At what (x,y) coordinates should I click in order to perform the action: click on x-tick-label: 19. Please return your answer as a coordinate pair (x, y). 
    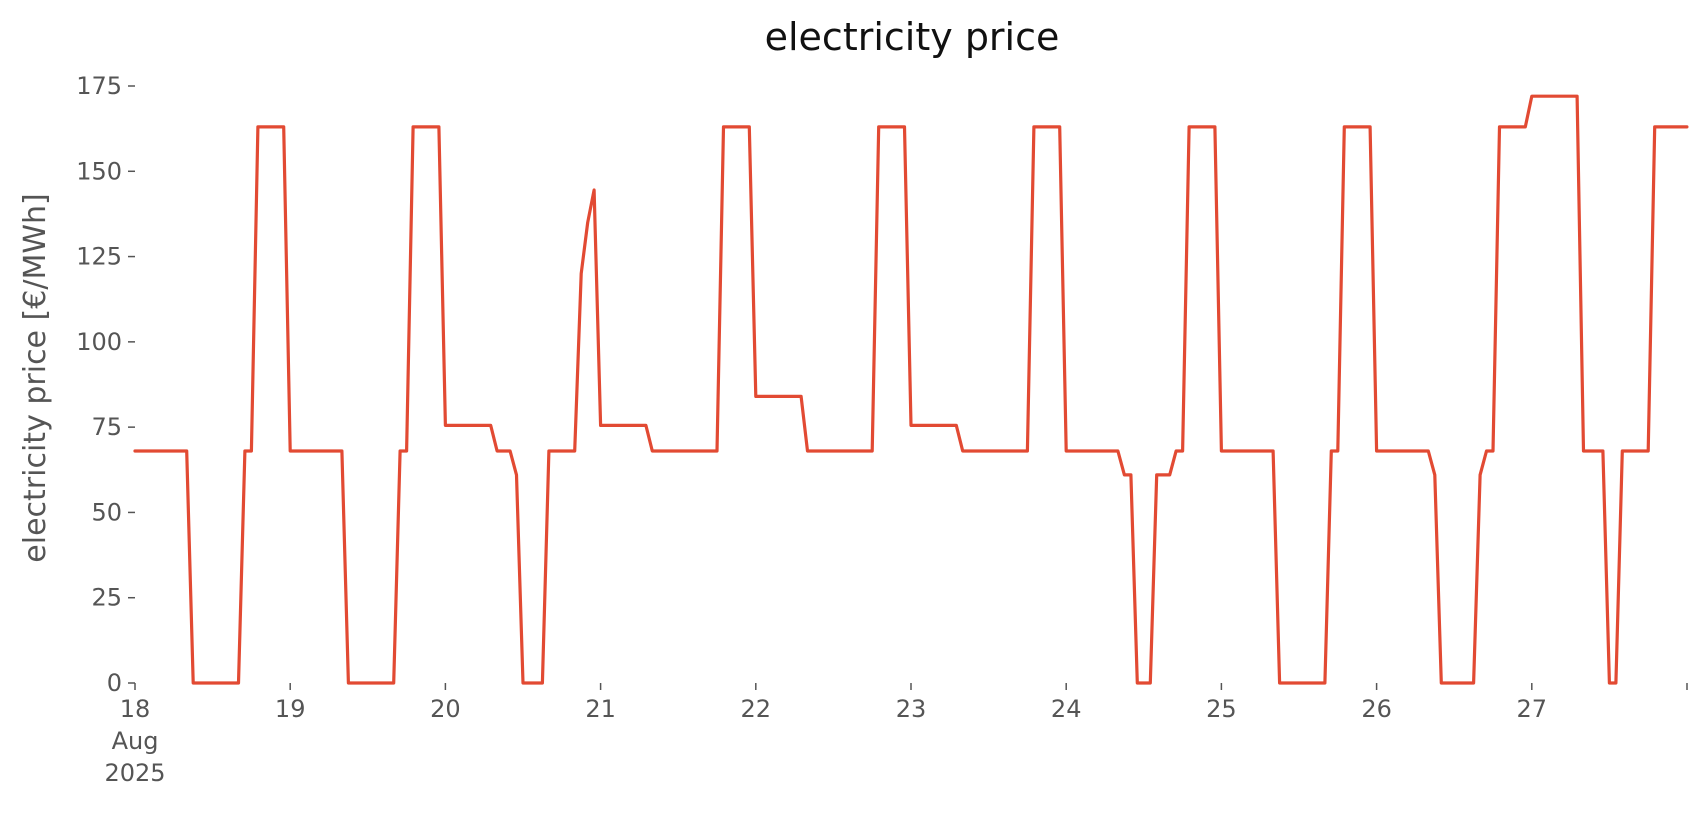
    Looking at the image, I should click on (290, 709).